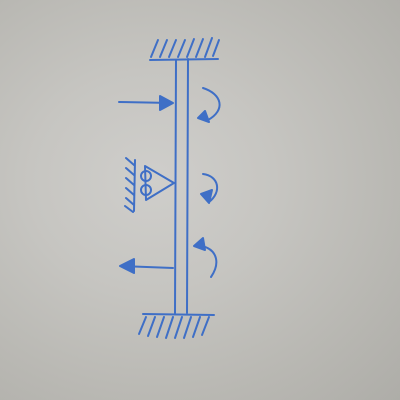 This screenshot has height=400, width=400. Describe the element at coordinates (209, 105) in the screenshot. I see `moment-arrow-upper` at that location.